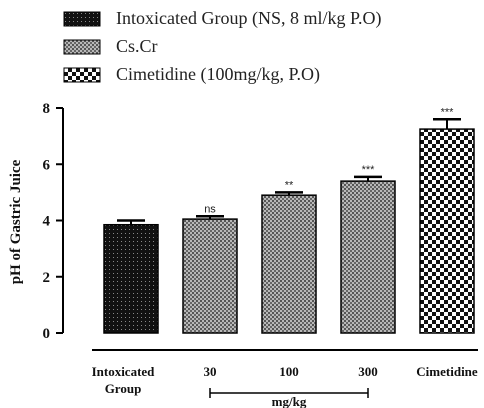 This screenshot has height=408, width=484. I want to click on legend-item-0: Intoxicated Group (NS, 8 ml/kg P.O), so click(222, 18).